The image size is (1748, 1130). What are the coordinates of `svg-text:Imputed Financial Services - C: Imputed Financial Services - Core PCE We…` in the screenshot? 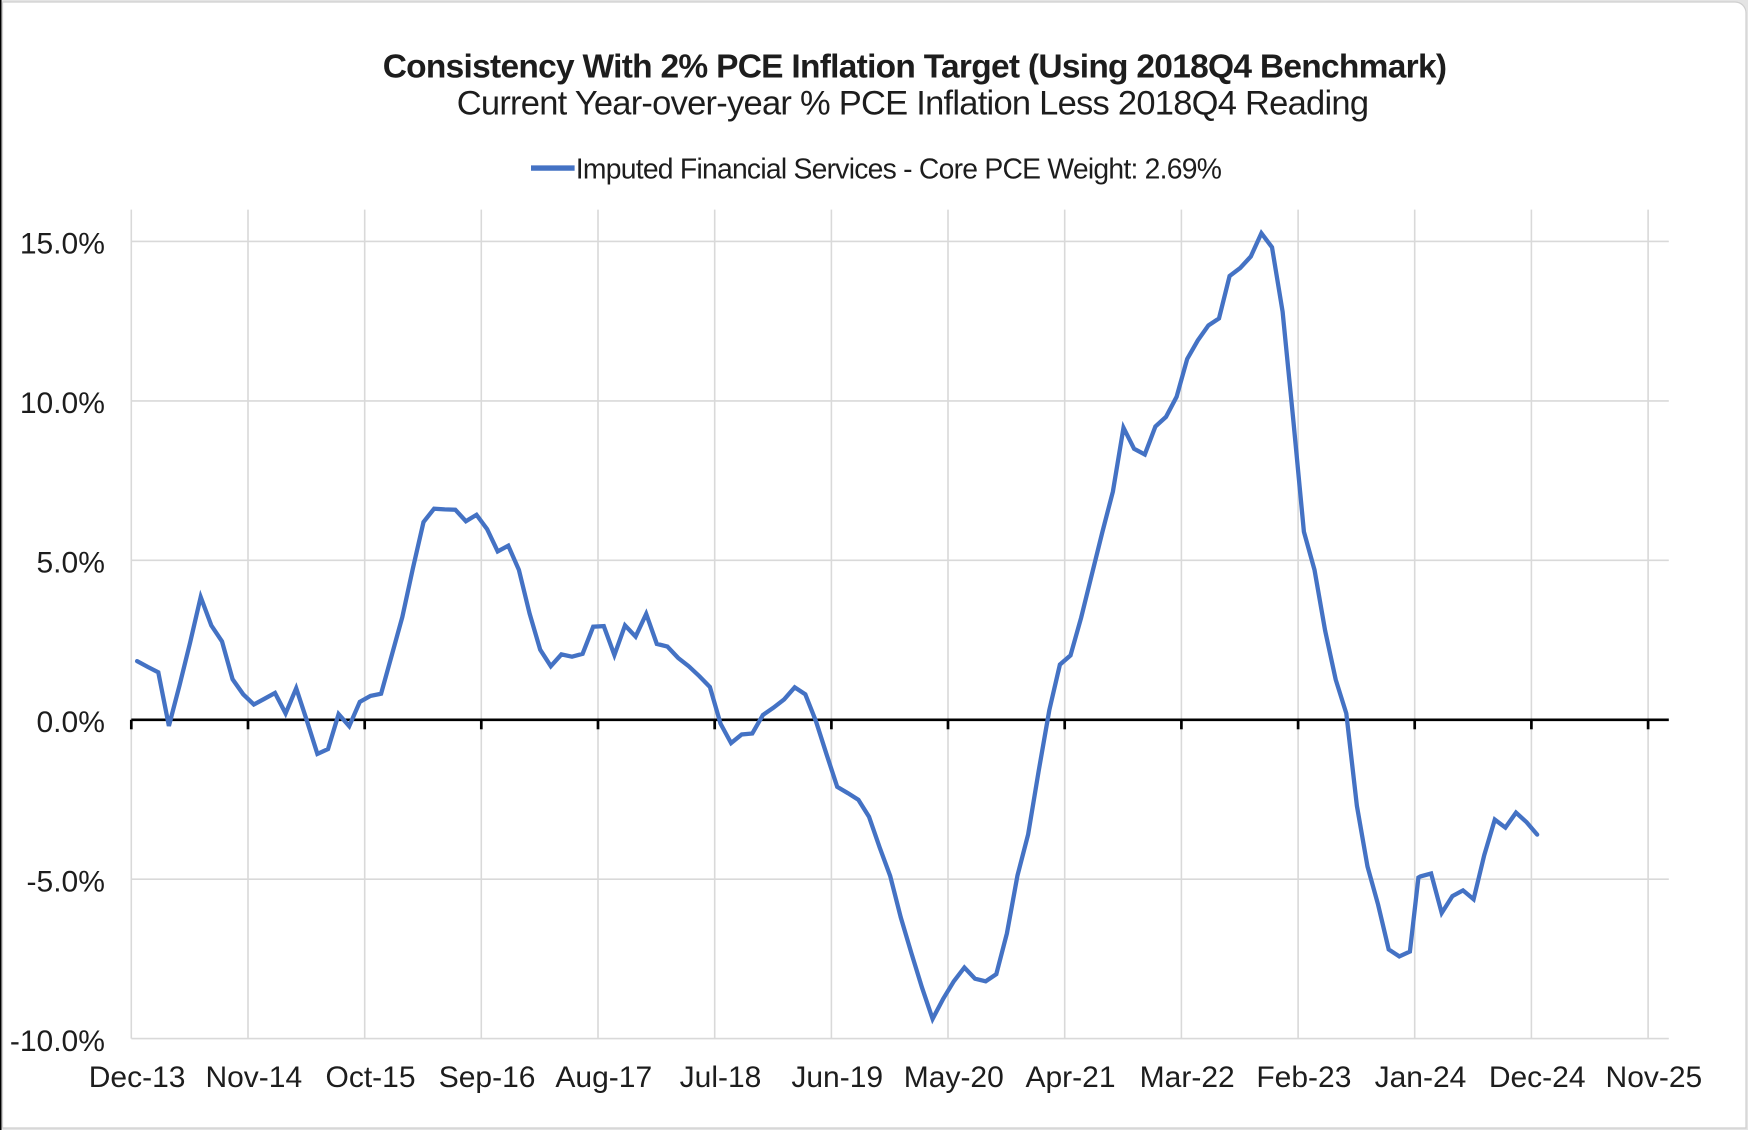 It's located at (899, 169).